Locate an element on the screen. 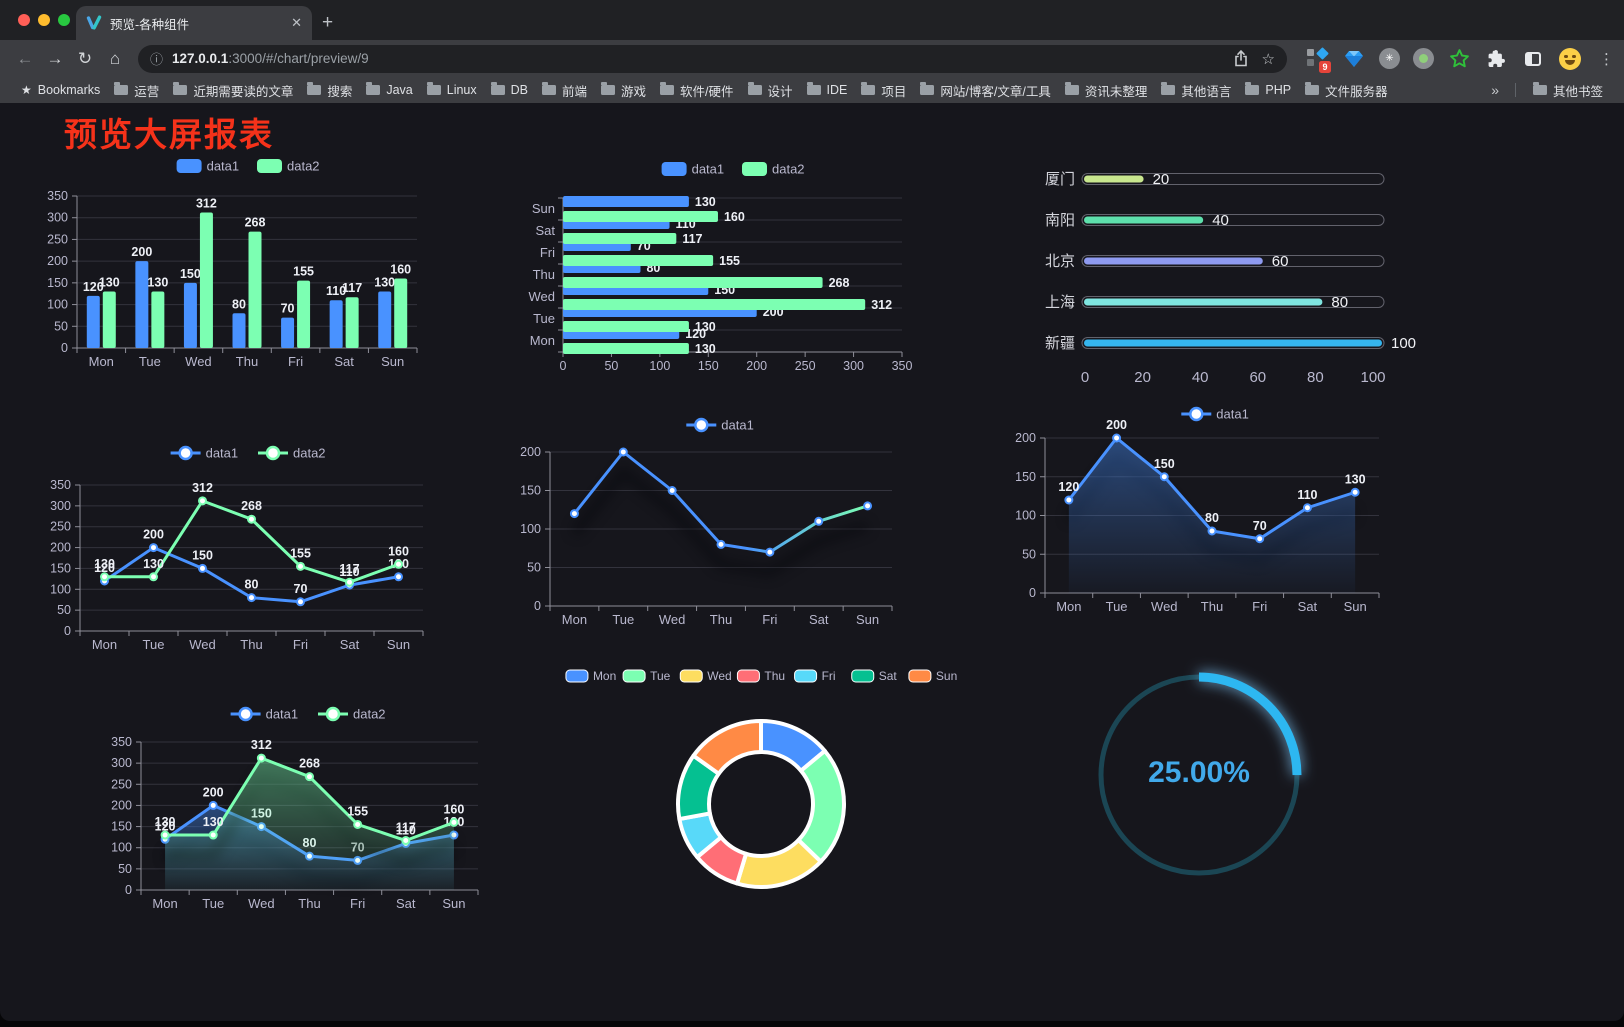 Image resolution: width=1624 pixels, height=1027 pixels. svg-text: data2 is located at coordinates (788, 169).